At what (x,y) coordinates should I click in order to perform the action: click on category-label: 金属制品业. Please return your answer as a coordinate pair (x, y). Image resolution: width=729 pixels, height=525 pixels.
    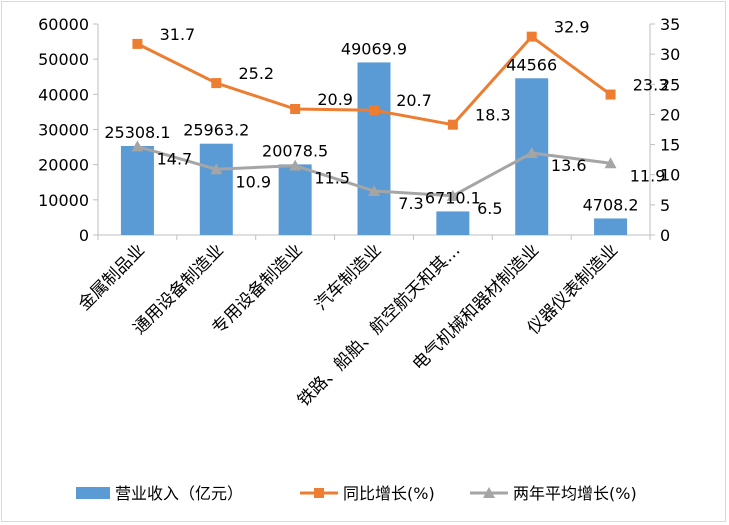
    Looking at the image, I should click on (112, 277).